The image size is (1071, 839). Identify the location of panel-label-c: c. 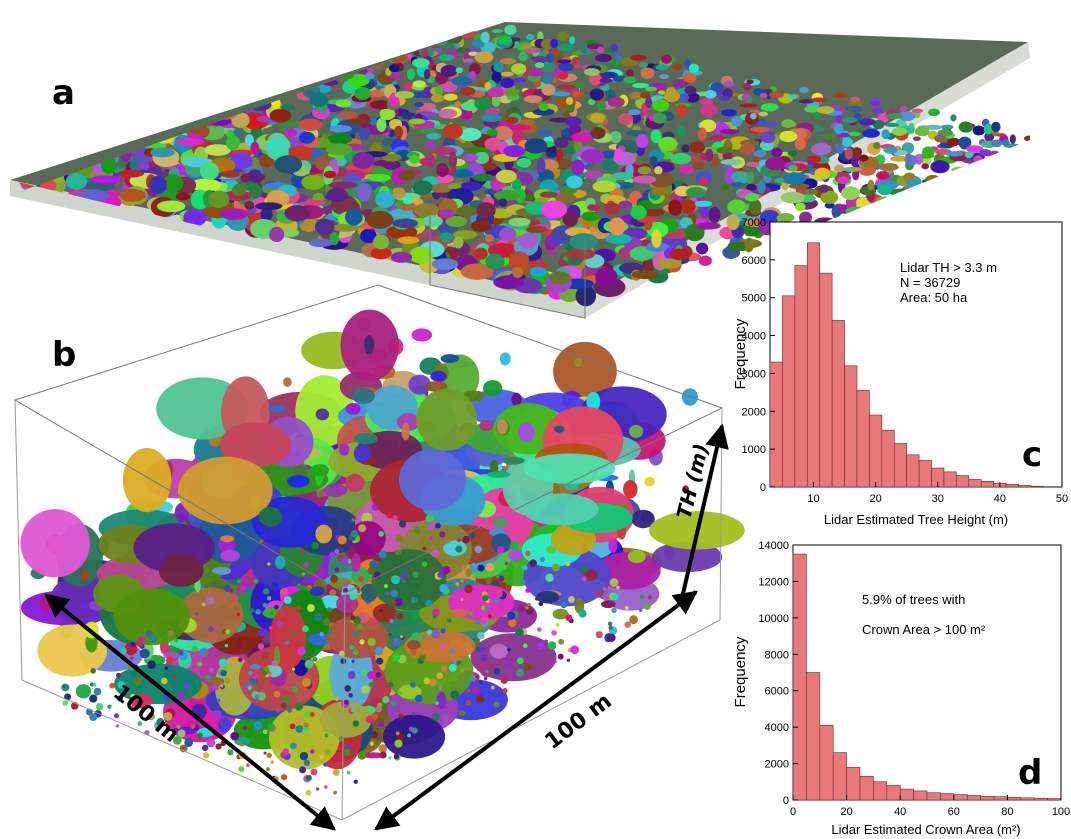
(1032, 455).